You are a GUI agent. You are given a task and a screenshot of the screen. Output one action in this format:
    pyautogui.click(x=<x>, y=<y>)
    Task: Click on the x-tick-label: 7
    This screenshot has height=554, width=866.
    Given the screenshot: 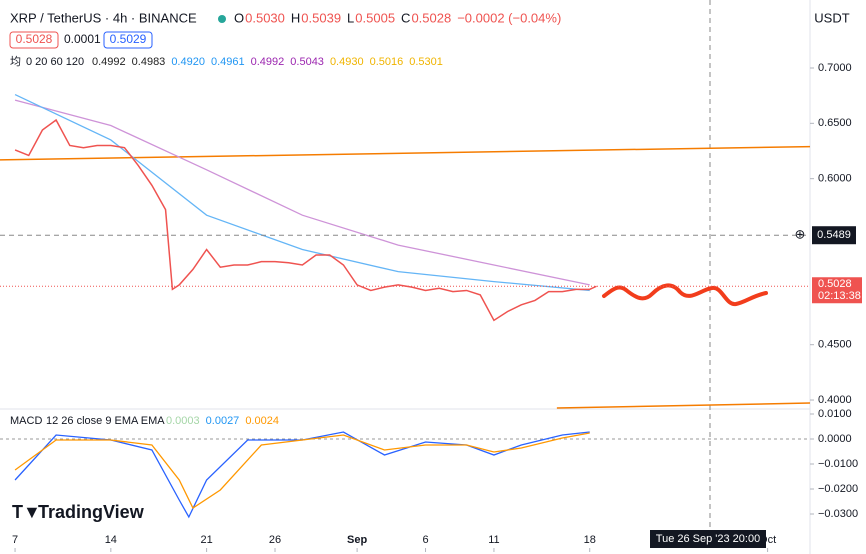 What is the action you would take?
    pyautogui.click(x=15, y=540)
    